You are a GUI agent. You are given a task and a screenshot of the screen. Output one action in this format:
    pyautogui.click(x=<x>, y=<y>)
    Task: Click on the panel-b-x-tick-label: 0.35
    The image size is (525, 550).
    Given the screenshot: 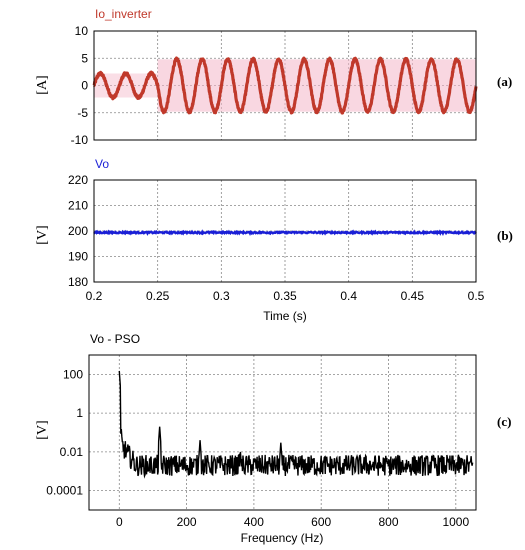 What is the action you would take?
    pyautogui.click(x=285, y=296)
    